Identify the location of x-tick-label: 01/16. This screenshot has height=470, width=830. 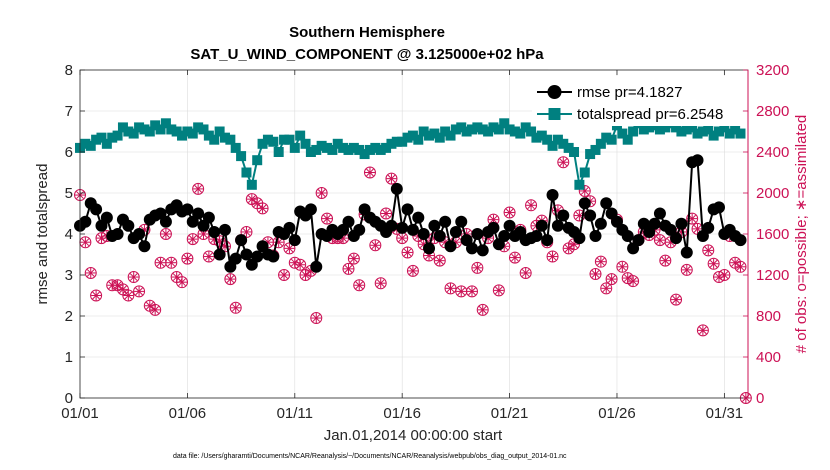
(402, 413).